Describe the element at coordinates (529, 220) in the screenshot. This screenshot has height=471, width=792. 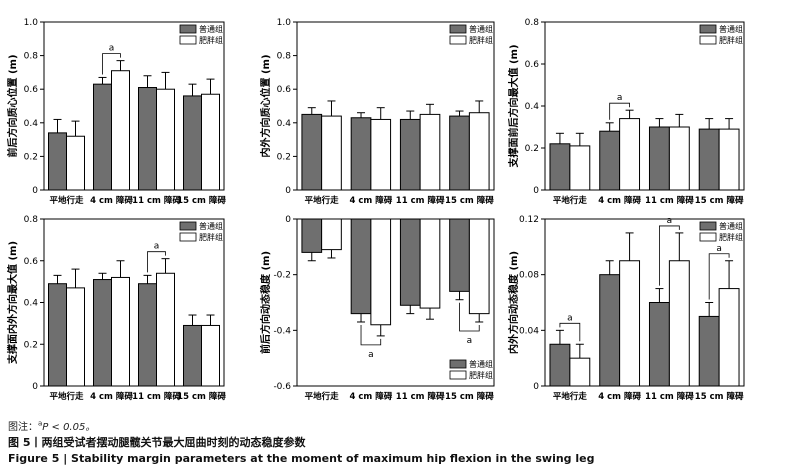
I see `y-tick-label: 0.12` at that location.